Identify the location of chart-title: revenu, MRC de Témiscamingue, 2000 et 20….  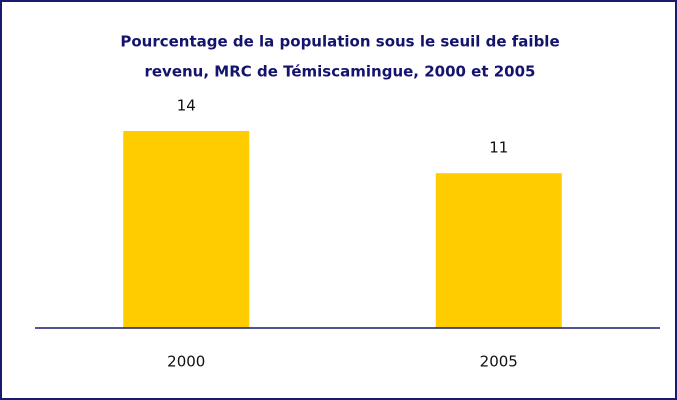
(339, 72).